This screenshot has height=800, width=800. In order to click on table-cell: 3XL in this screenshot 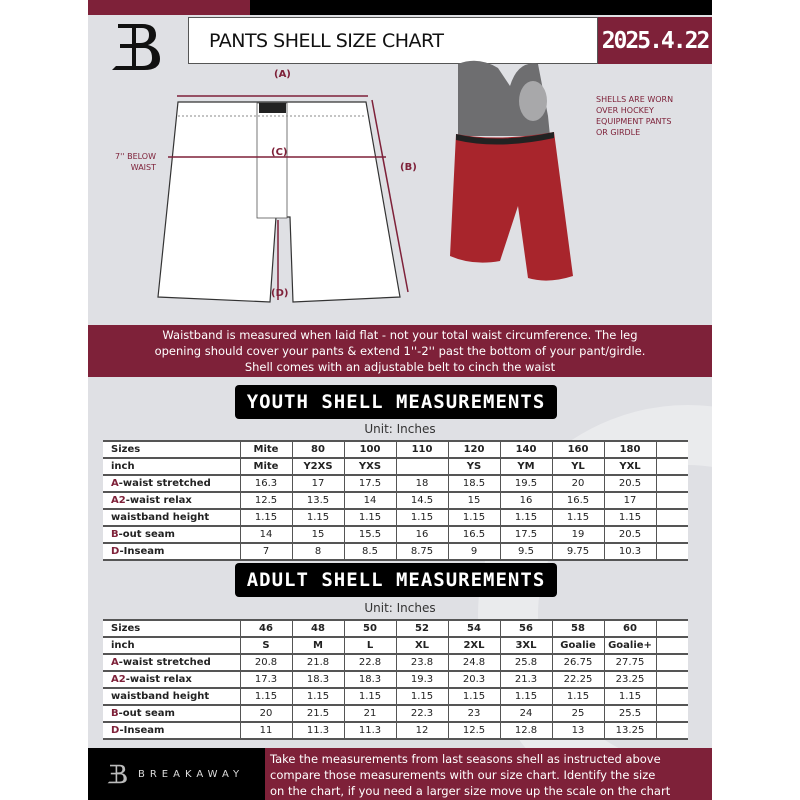, I will do `click(525, 646)`.